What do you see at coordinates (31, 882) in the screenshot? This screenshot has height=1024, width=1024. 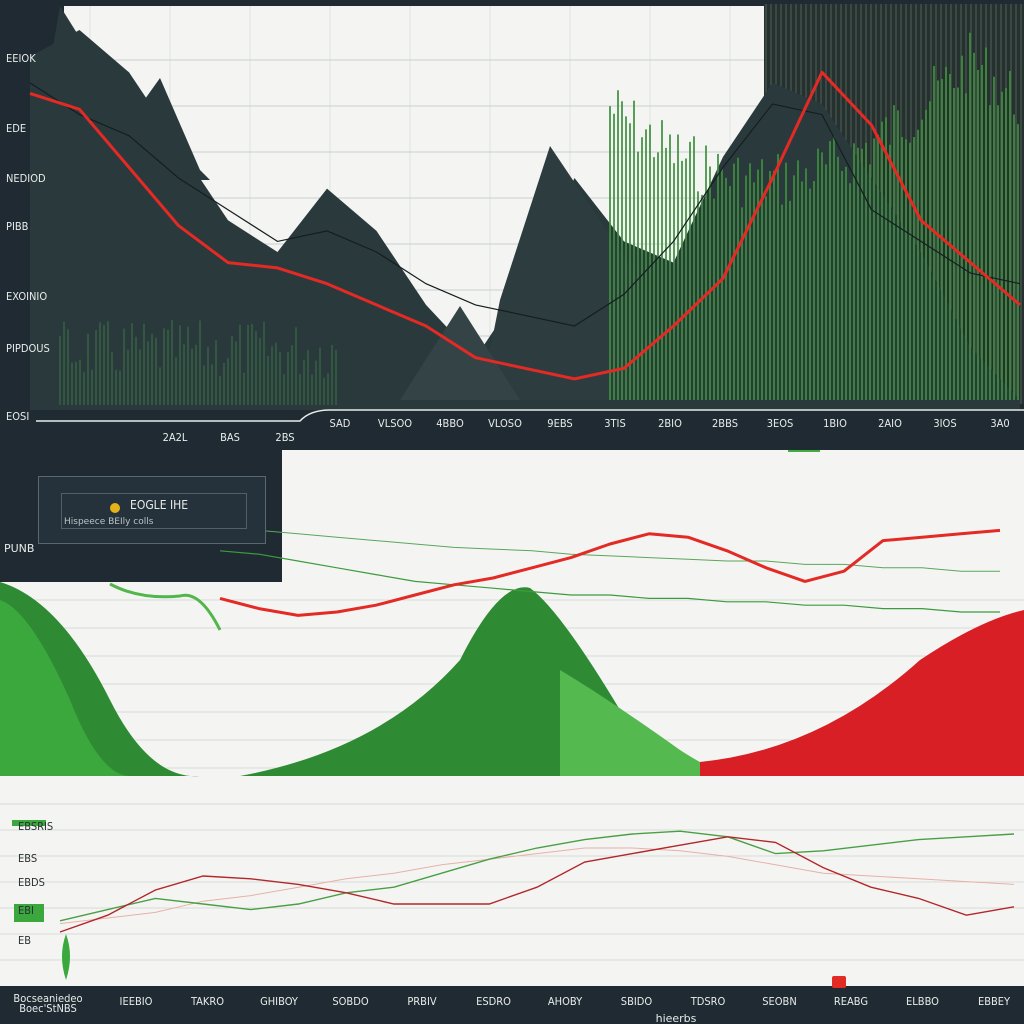 I see `y-tick-label: EBDS` at bounding box center [31, 882].